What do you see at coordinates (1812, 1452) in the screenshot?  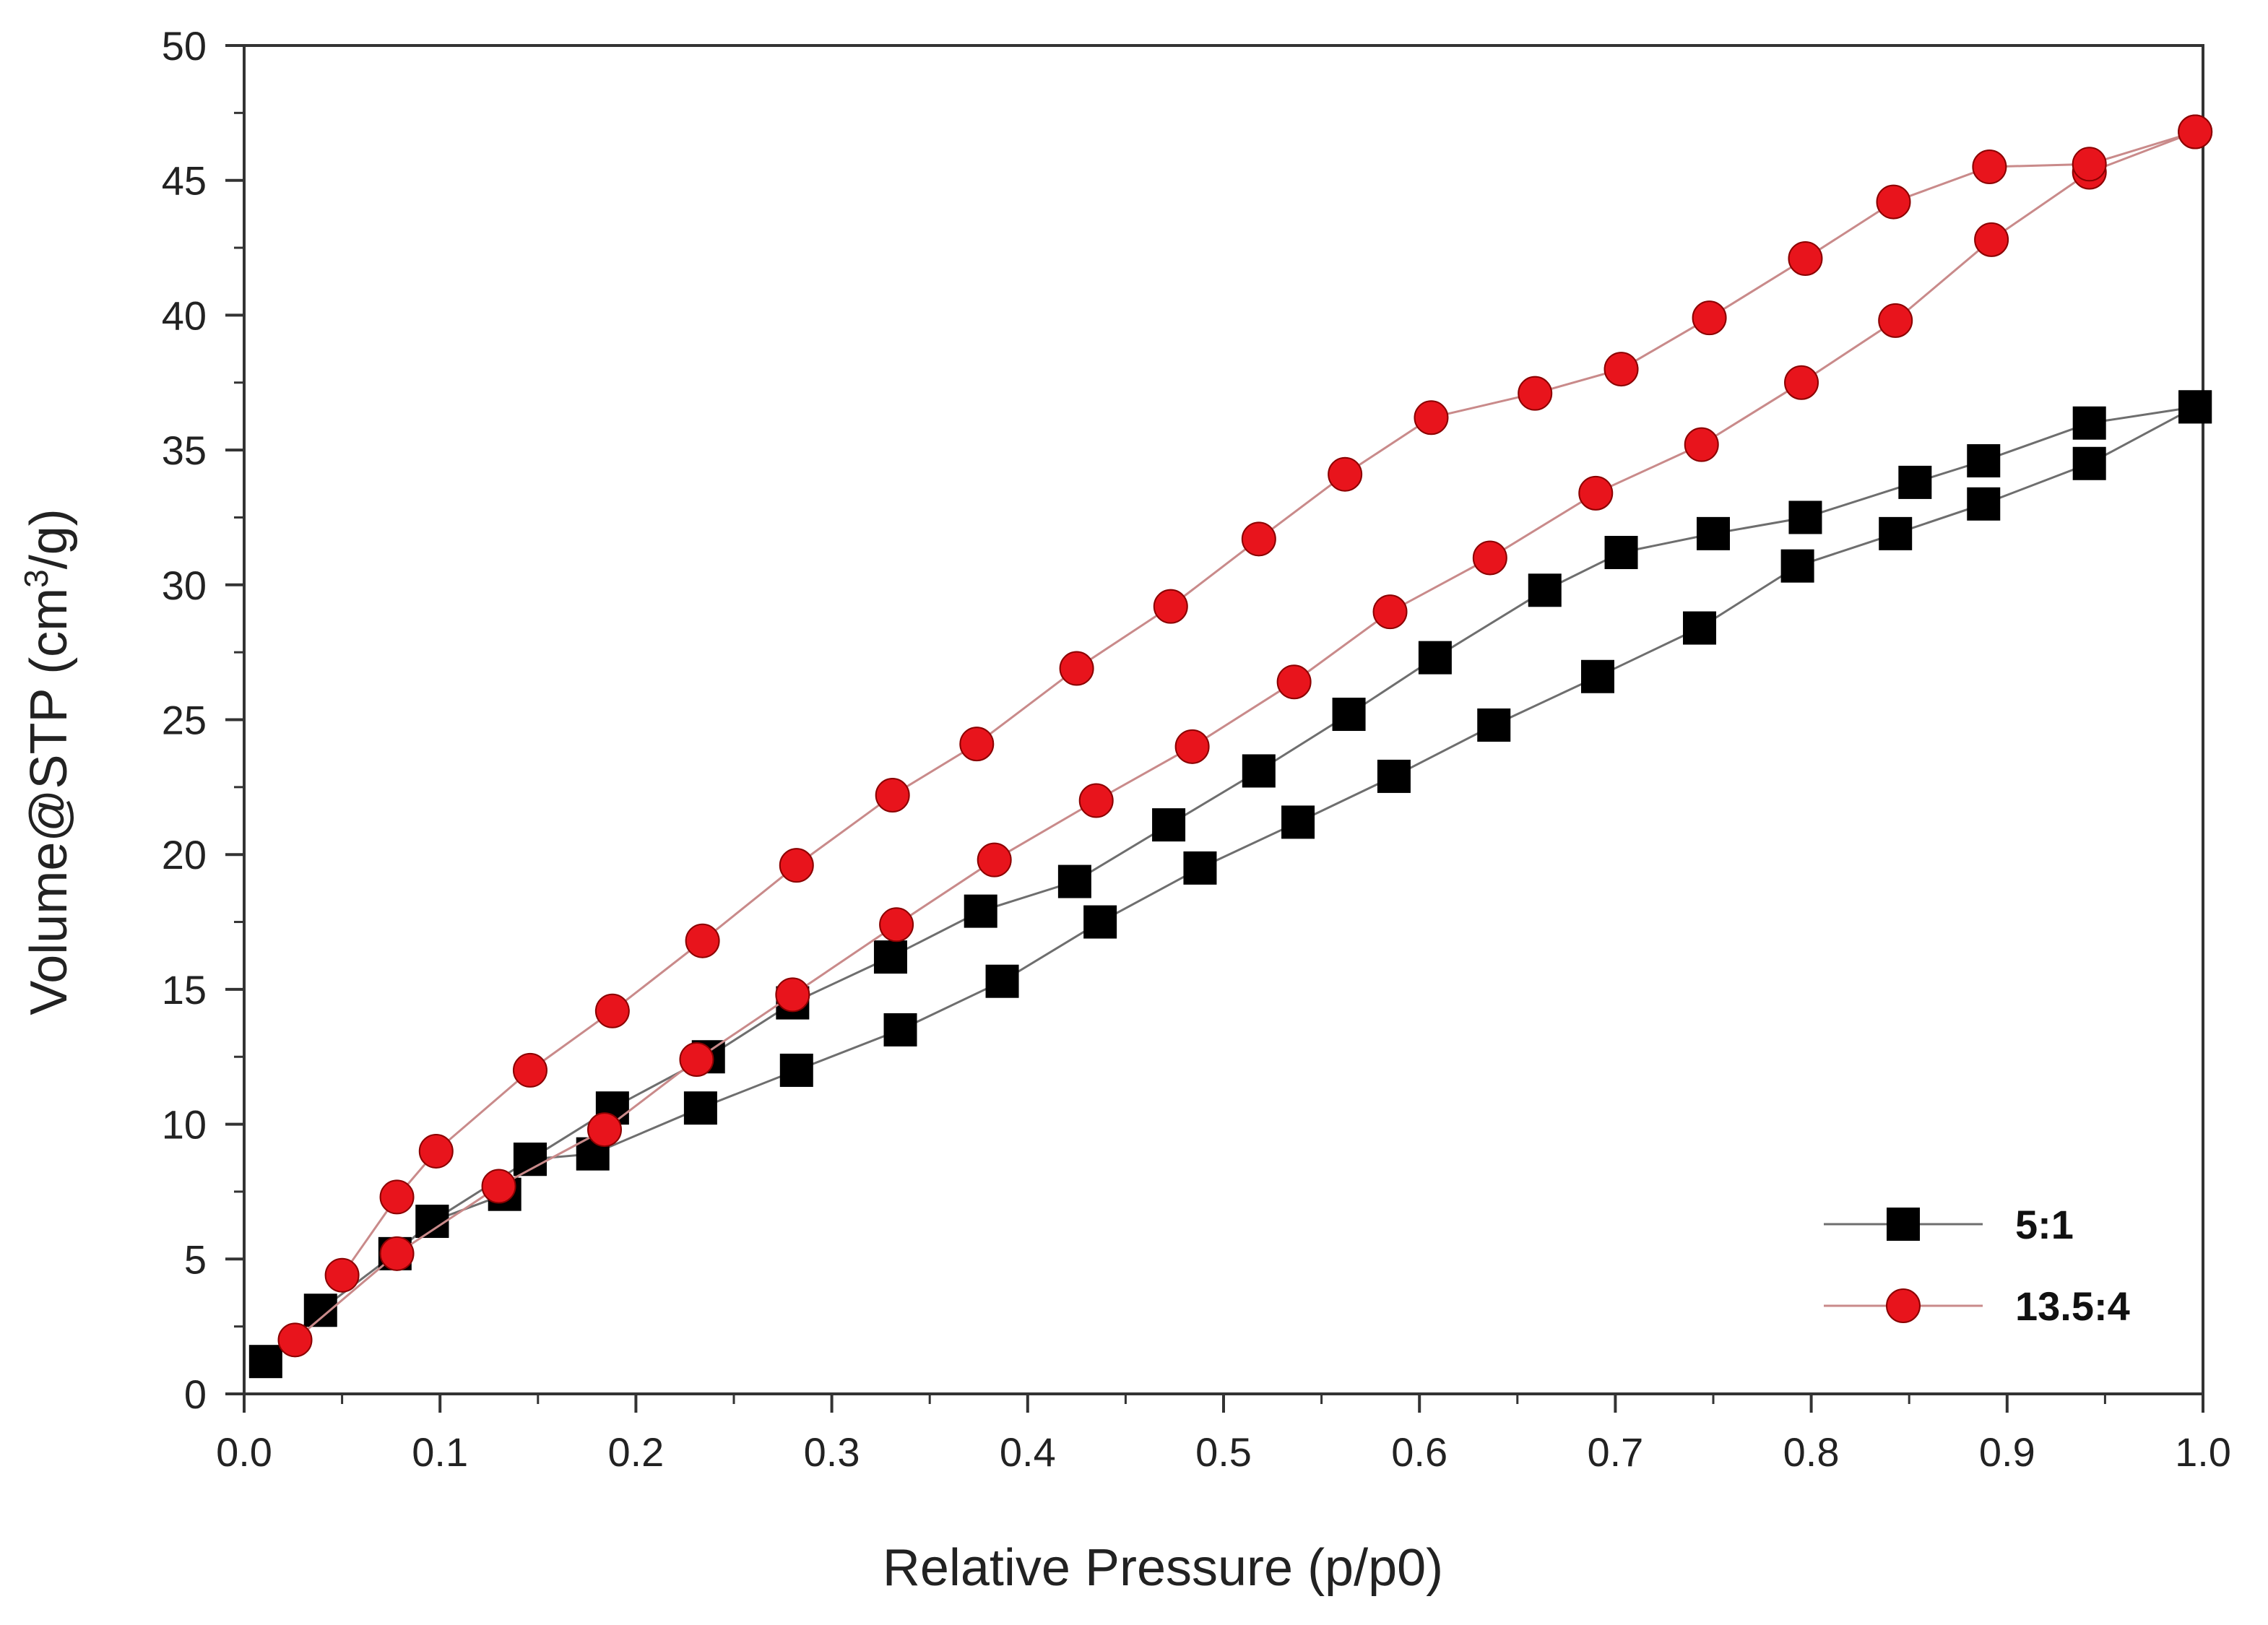 I see `x-tick-label: 0.8` at bounding box center [1812, 1452].